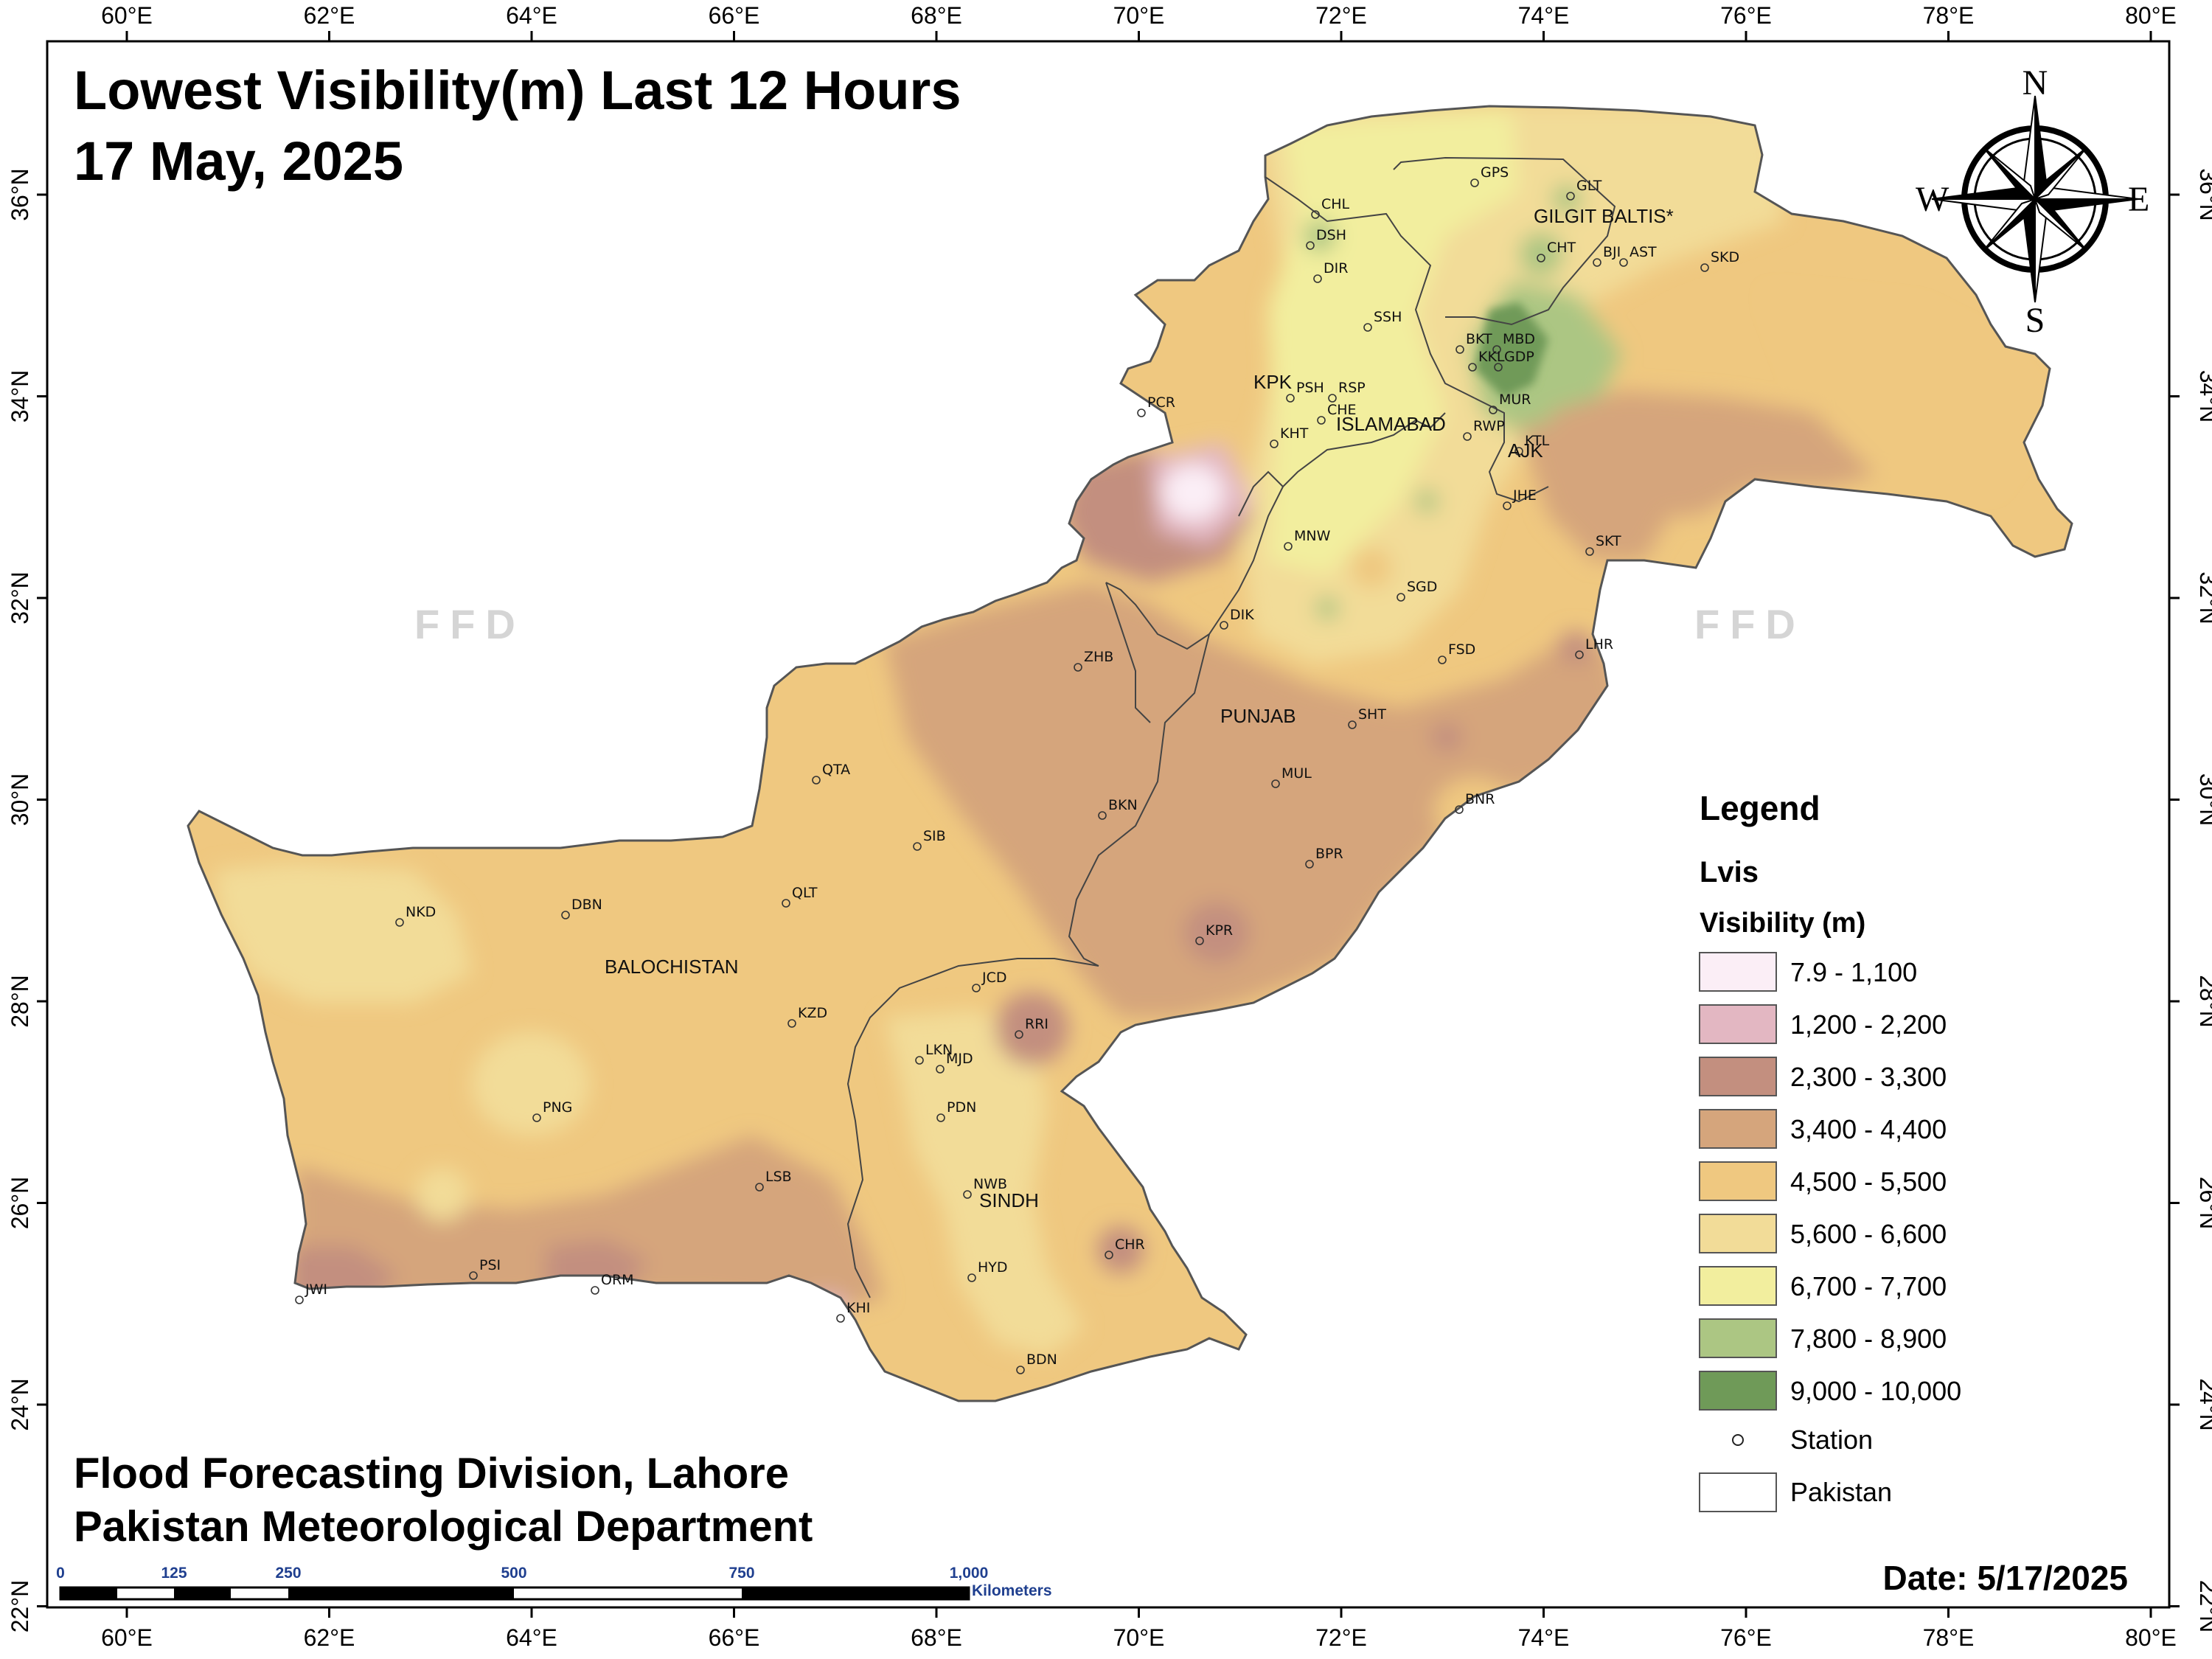  What do you see at coordinates (1760, 808) in the screenshot?
I see `legend-title: Legend` at bounding box center [1760, 808].